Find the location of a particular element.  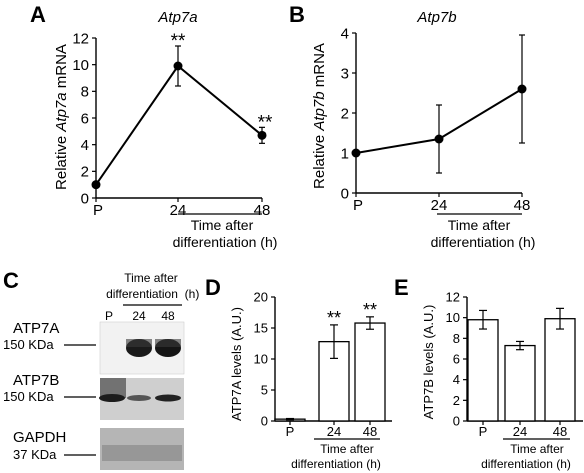

x-tick-label-a-2: 48 is located at coordinates (262, 210).